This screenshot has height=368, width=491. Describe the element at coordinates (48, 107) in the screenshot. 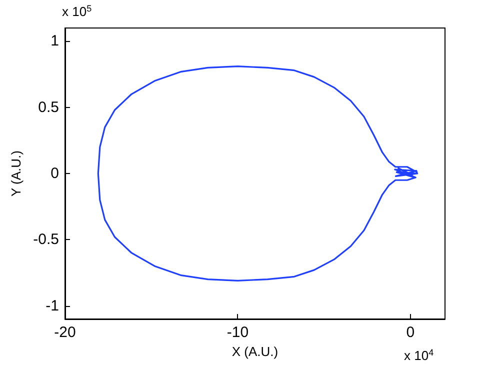

I see `y-tick-label: 0.5` at that location.